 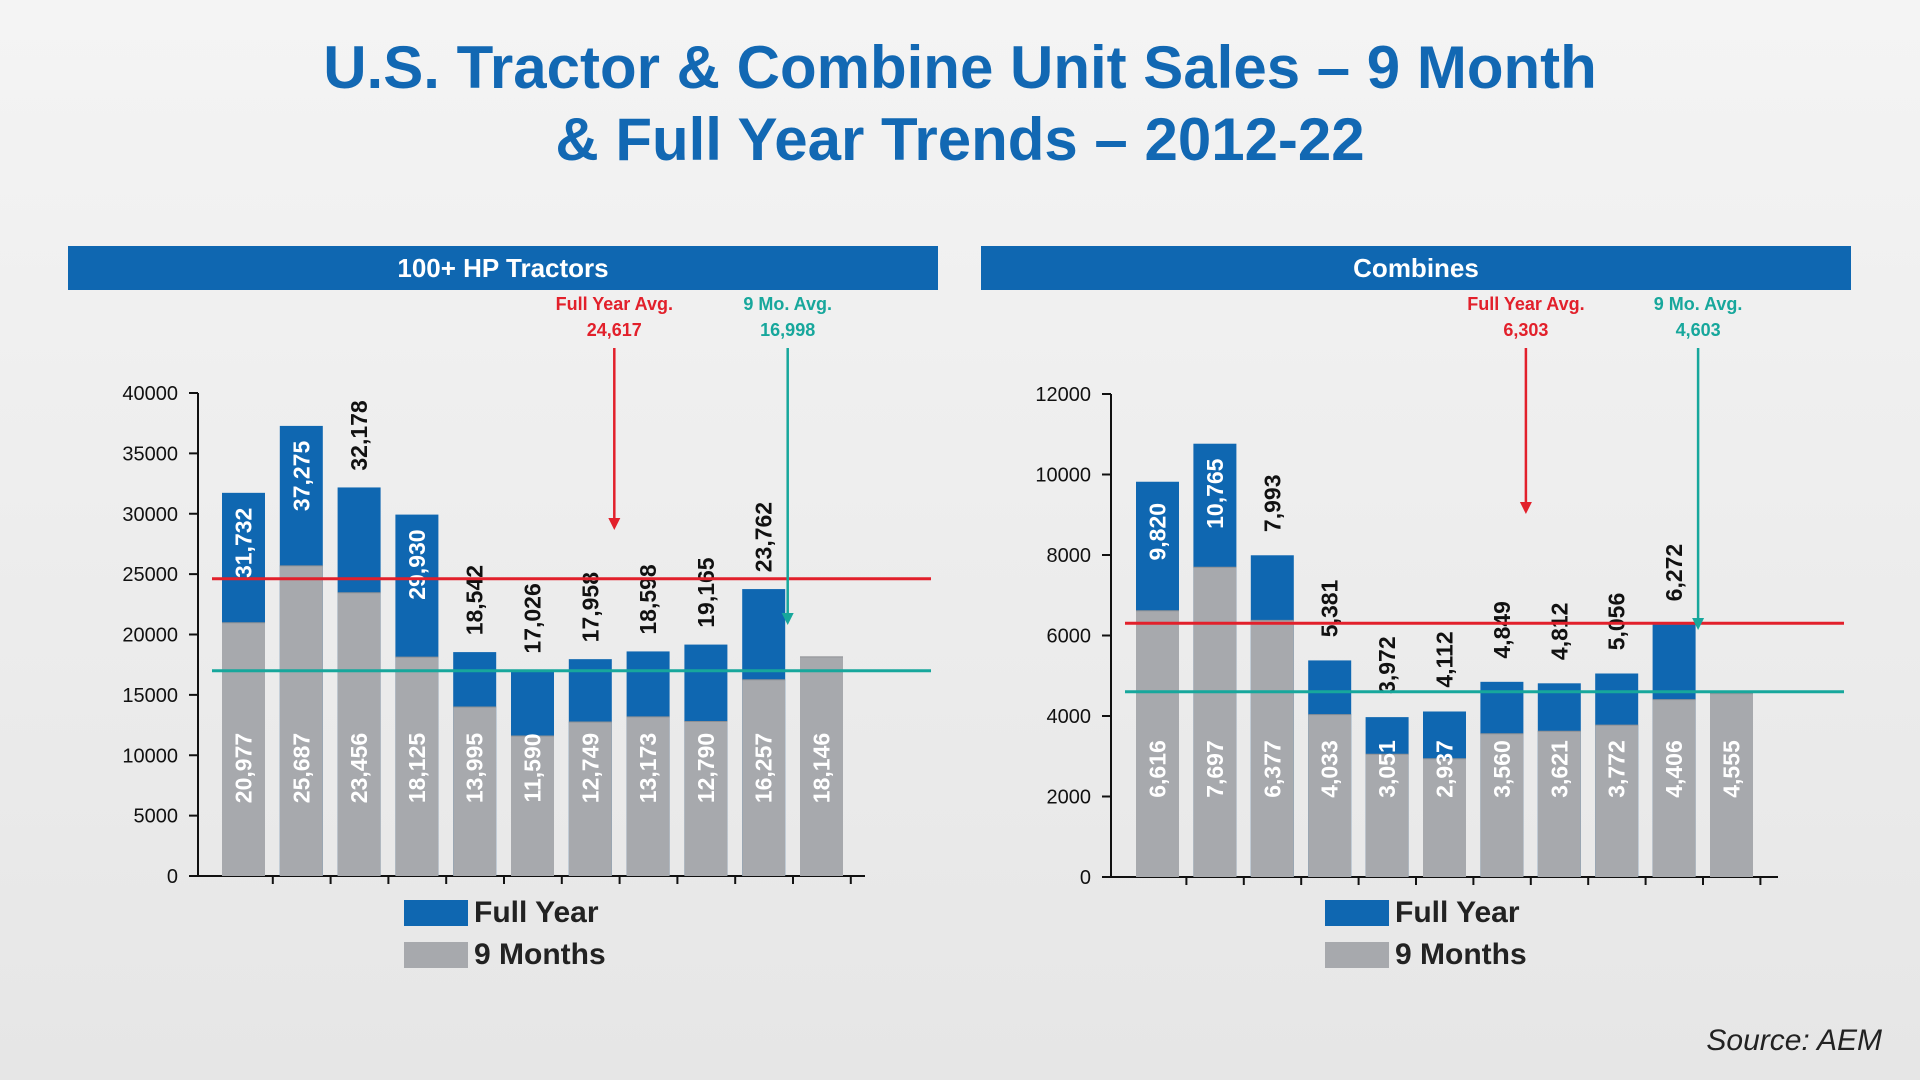 I want to click on full-year-data-label: 3,972, so click(x=1387, y=665).